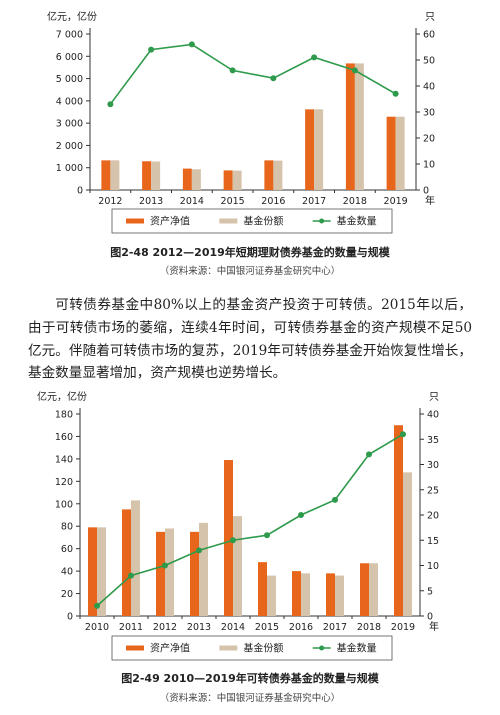  Describe the element at coordinates (301, 627) in the screenshot. I see `chart-2-x-tick-label: 2016` at that location.